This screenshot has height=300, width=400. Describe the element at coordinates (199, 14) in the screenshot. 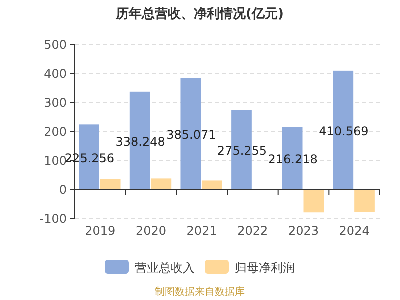

I see `chart-title: 历年总营收、净利情况(亿元)` at that location.